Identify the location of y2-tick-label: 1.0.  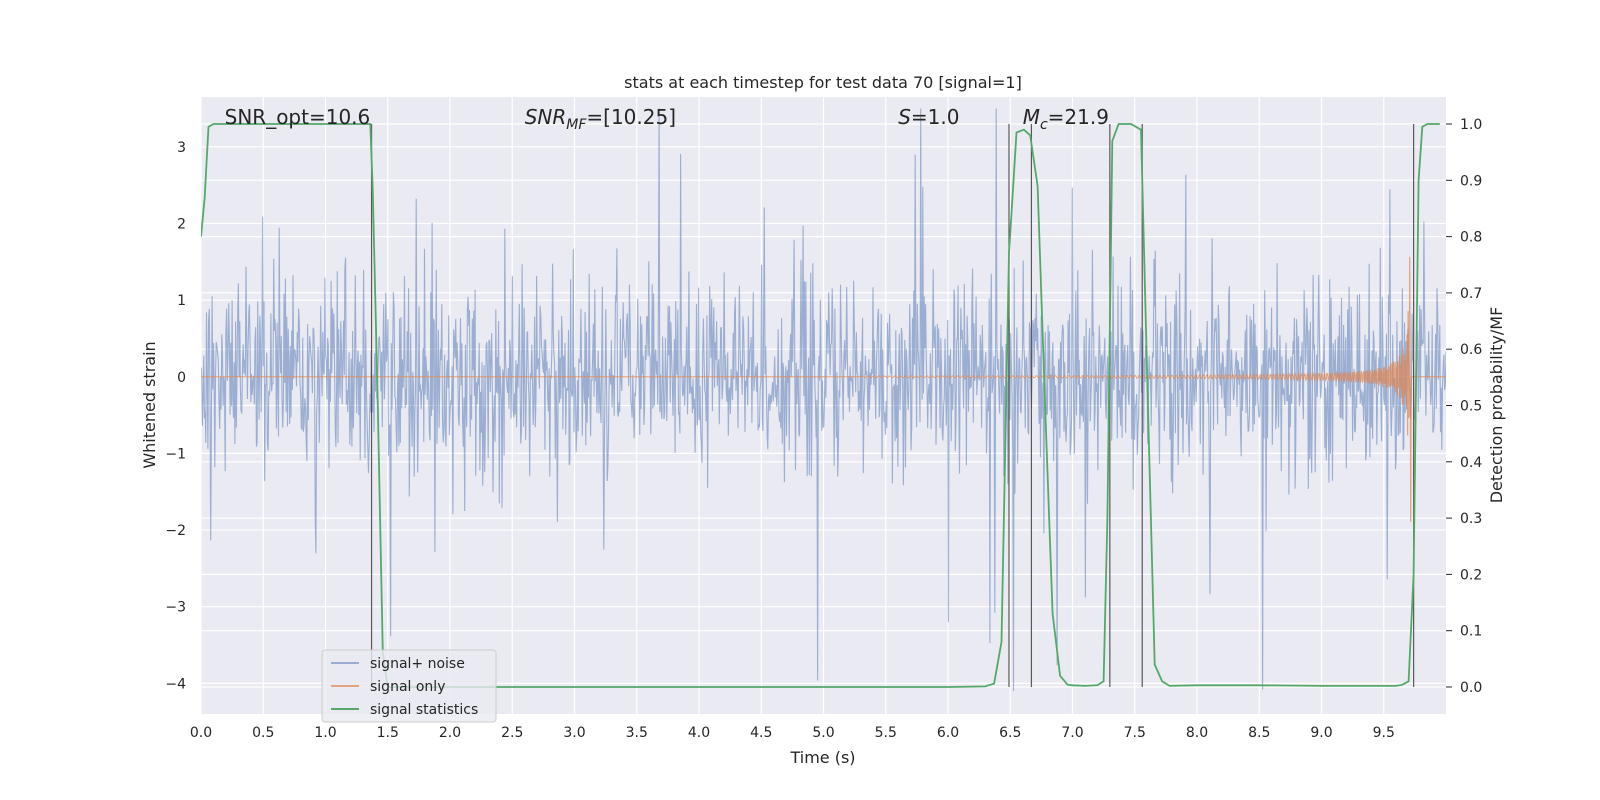
(1471, 125).